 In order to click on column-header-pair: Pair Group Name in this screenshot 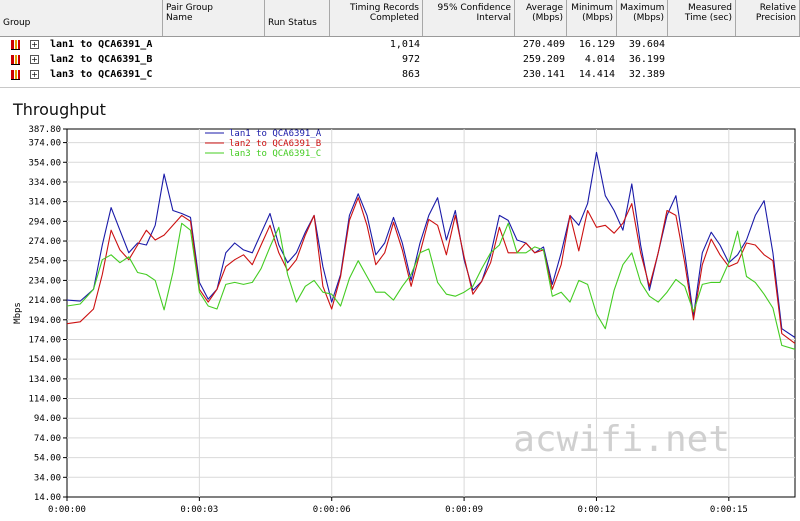, I will do `click(214, 18)`.